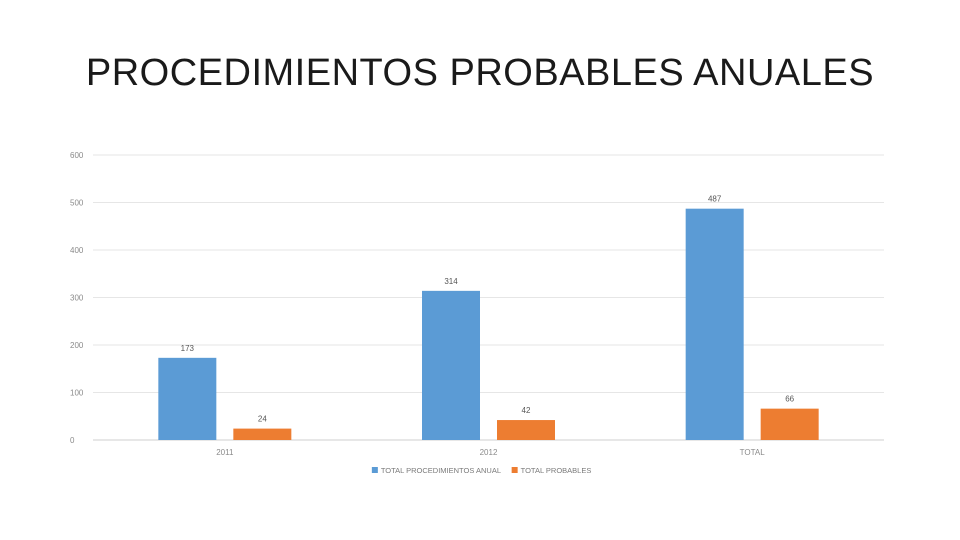  What do you see at coordinates (715, 199) in the screenshot?
I see `data-label: 487` at bounding box center [715, 199].